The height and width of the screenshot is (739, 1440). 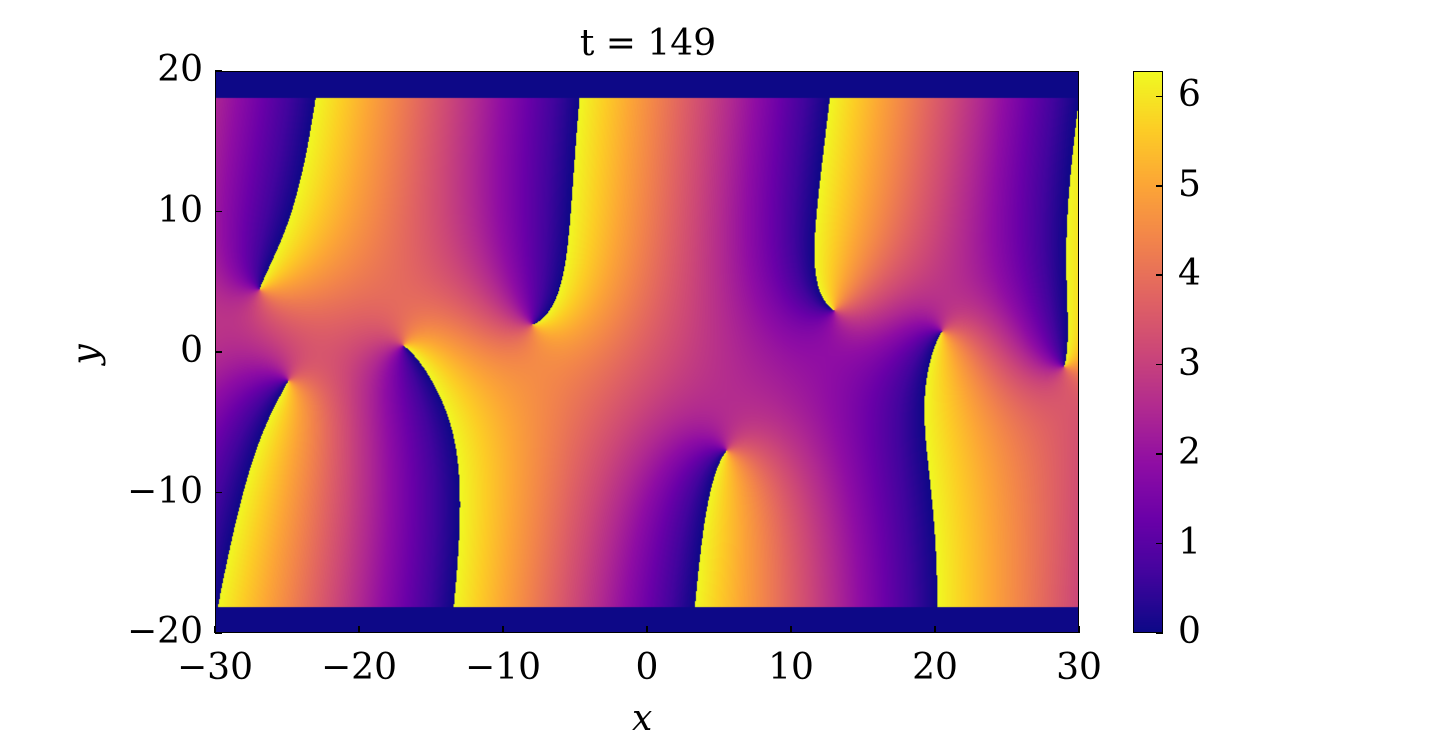 What do you see at coordinates (215, 667) in the screenshot?
I see `x-tick-label: −30` at bounding box center [215, 667].